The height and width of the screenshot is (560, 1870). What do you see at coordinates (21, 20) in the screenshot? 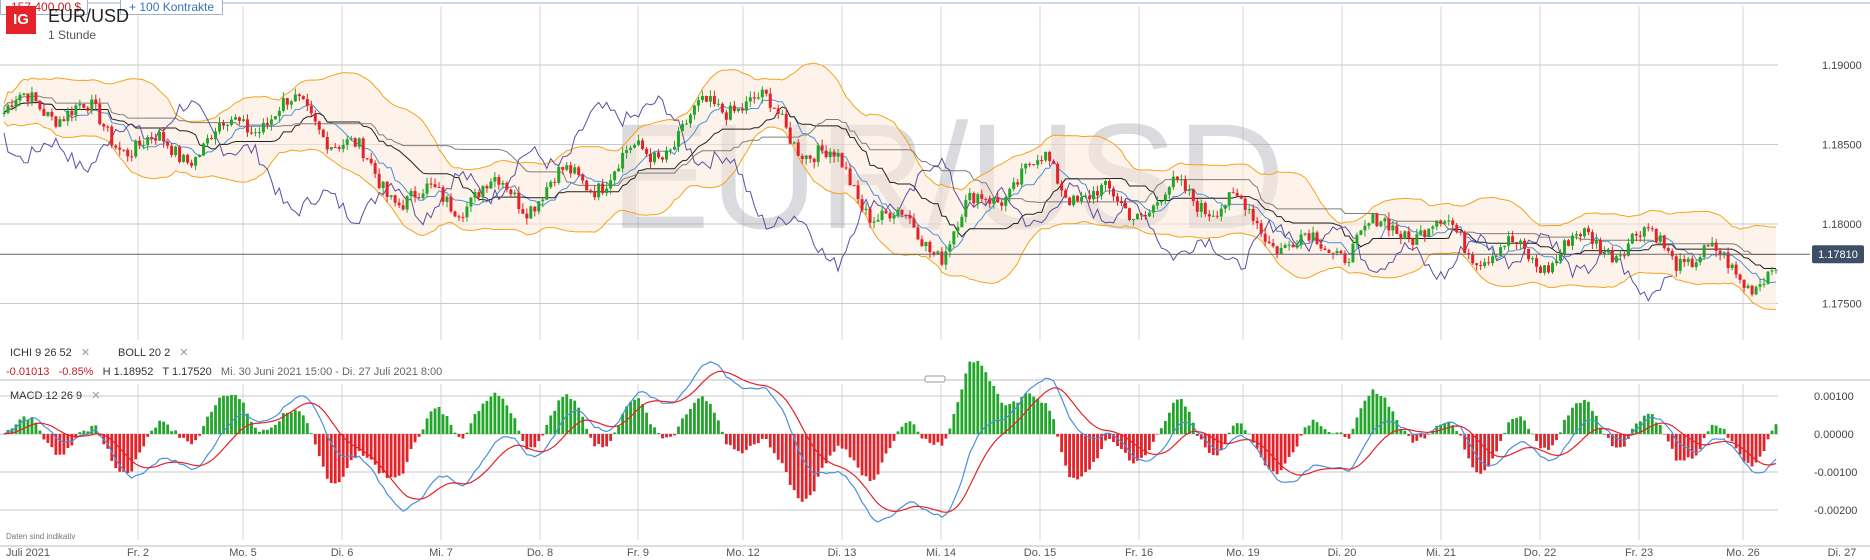
I see `ig-logo: IG` at bounding box center [21, 20].